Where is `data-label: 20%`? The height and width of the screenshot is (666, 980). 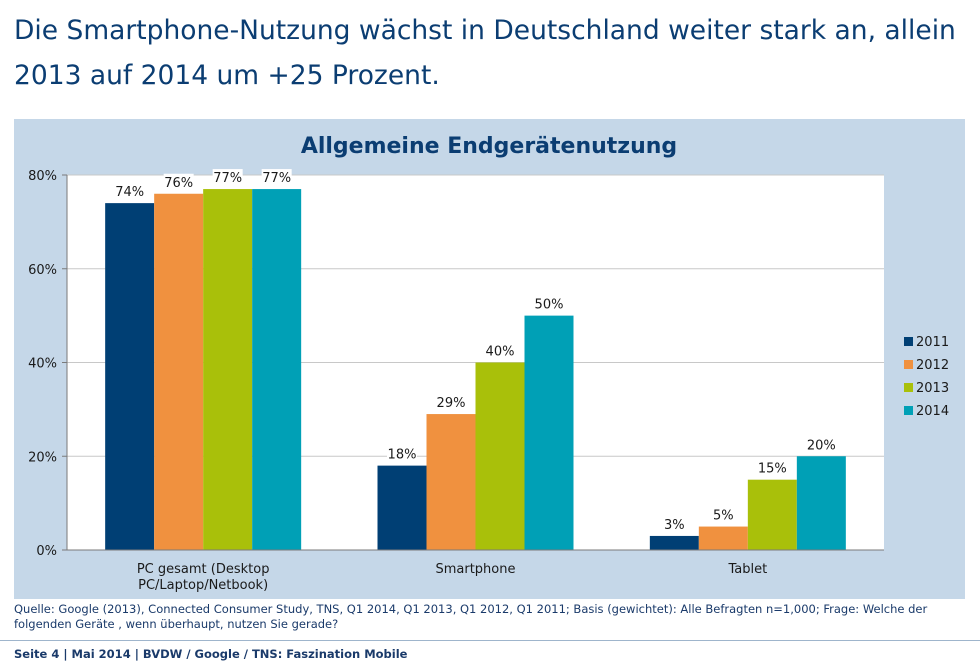 data-label: 20% is located at coordinates (821, 445).